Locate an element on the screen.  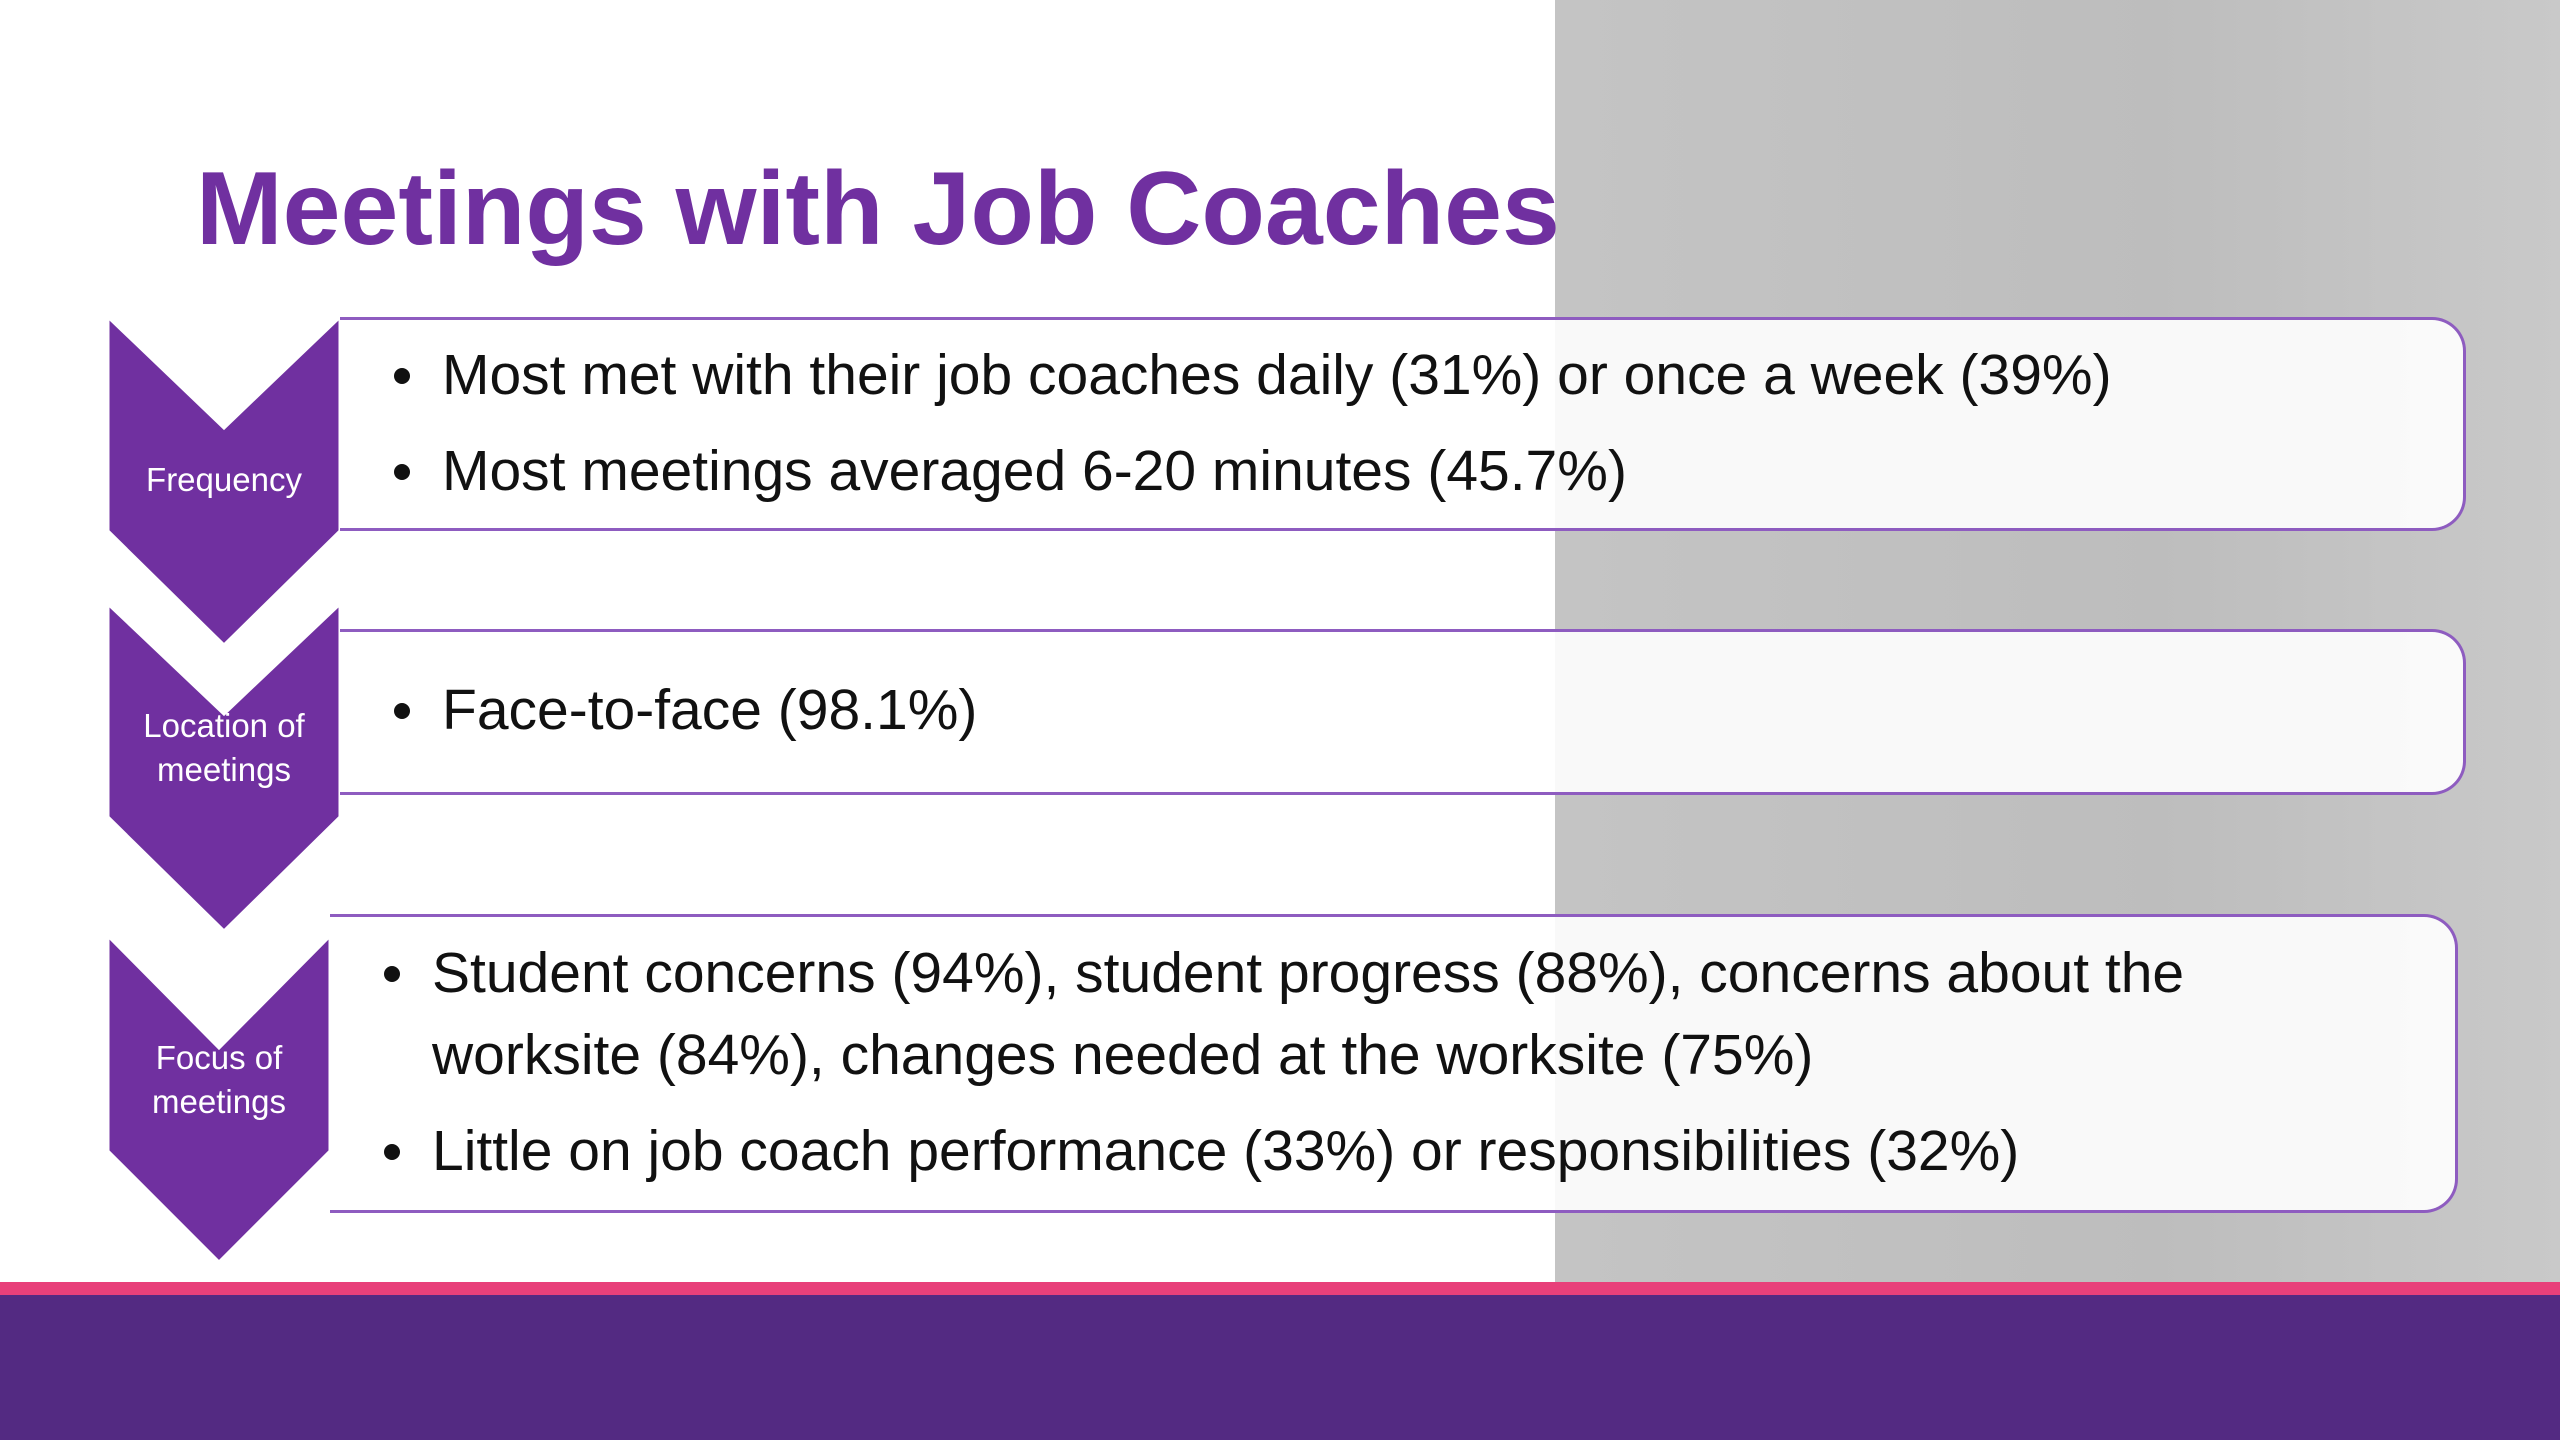
row-label: Frequency is located at coordinates (224, 479).